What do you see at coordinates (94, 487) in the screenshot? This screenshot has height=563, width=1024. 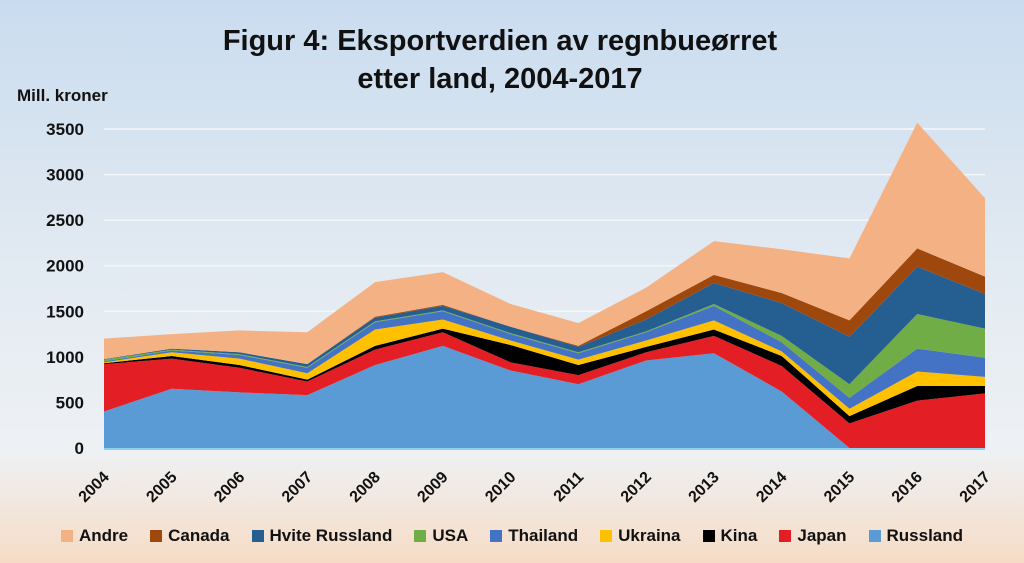 I see `x-tick-label: 2004` at bounding box center [94, 487].